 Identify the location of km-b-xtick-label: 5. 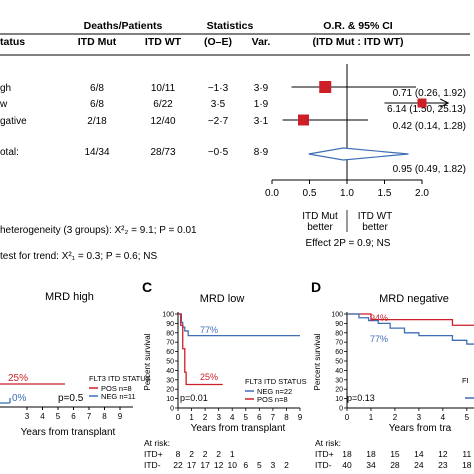
(58, 416).